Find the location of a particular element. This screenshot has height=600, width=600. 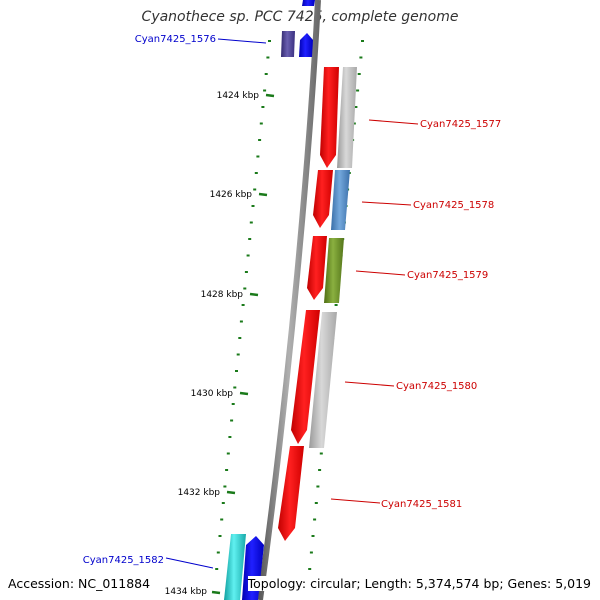

tick-1434: 1434 kbp is located at coordinates (193, 592).